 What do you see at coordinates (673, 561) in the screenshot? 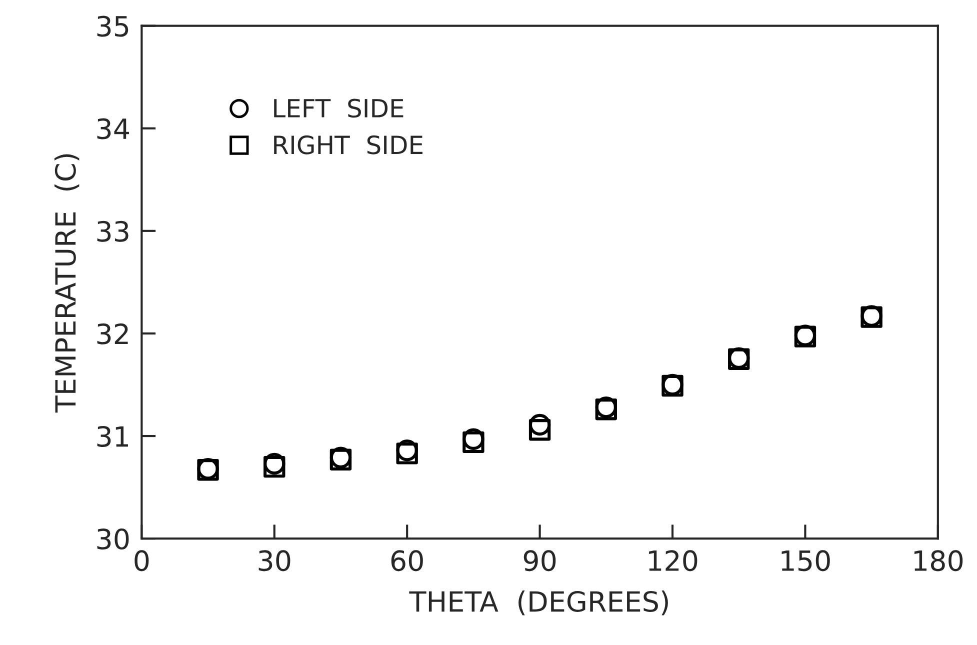
I see `x-tick-label: 120` at bounding box center [673, 561].